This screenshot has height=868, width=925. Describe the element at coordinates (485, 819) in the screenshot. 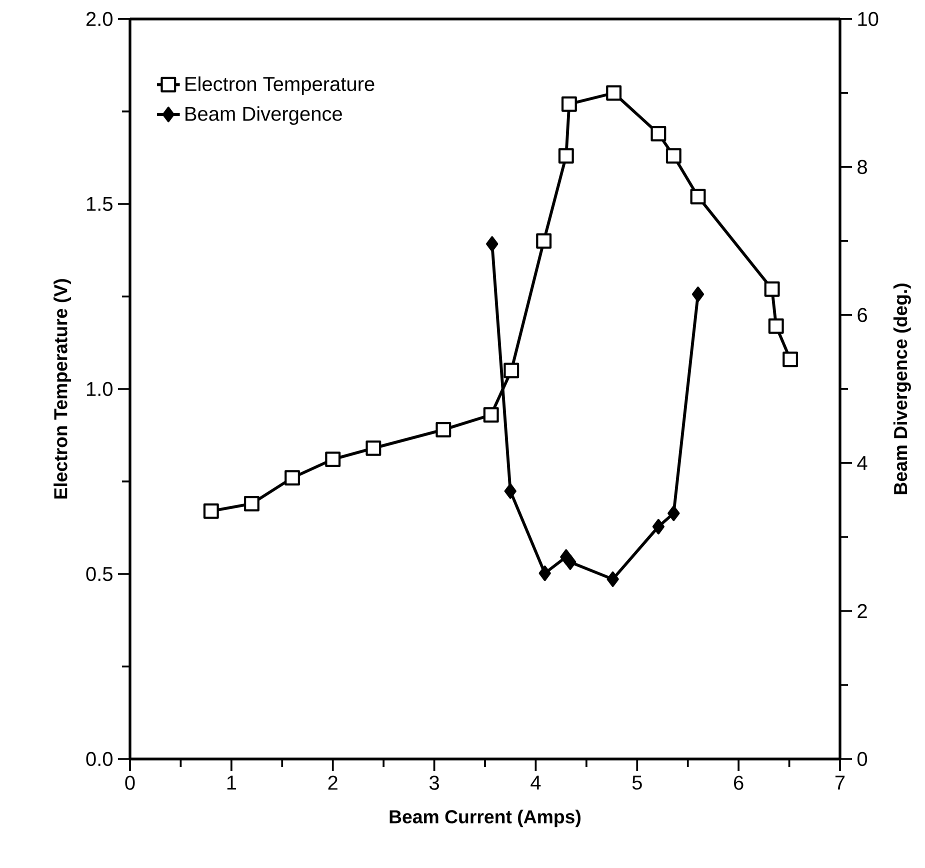

I see `x-axis-title: Beam Current (Amps)` at that location.